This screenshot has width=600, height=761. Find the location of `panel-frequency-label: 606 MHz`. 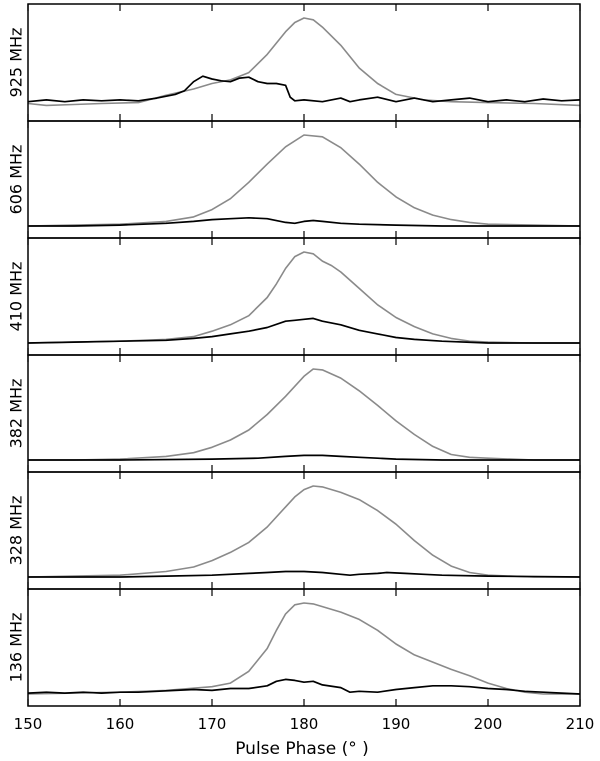

panel-frequency-label: 606 MHz is located at coordinates (16, 180).